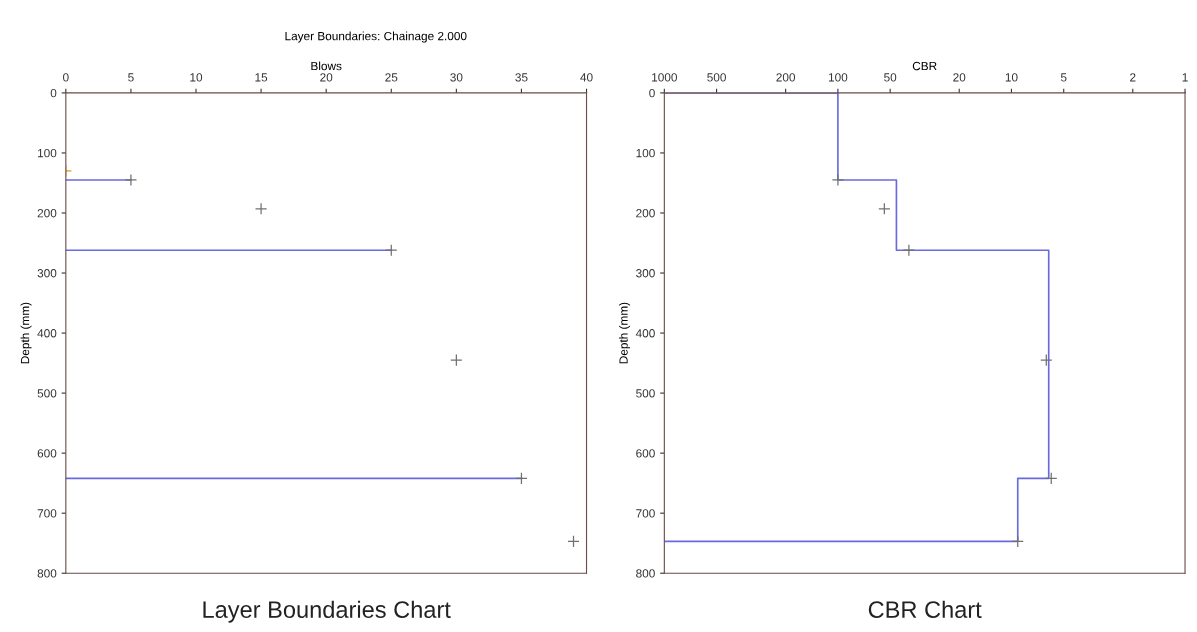  Describe the element at coordinates (838, 77) in the screenshot. I see `x-tick-label: 100` at that location.